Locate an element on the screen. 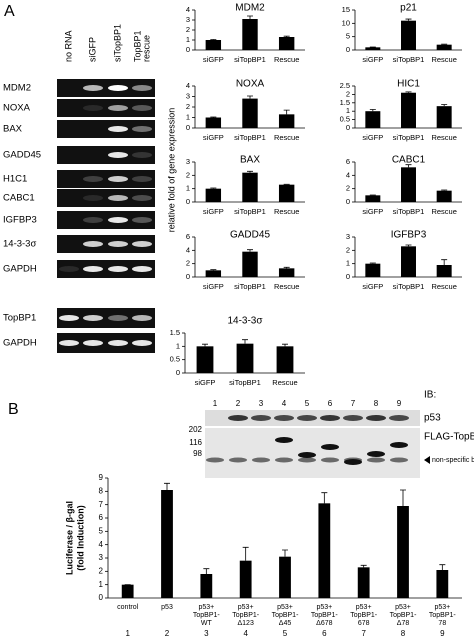  y-tick-label: 7 is located at coordinates (101, 504).